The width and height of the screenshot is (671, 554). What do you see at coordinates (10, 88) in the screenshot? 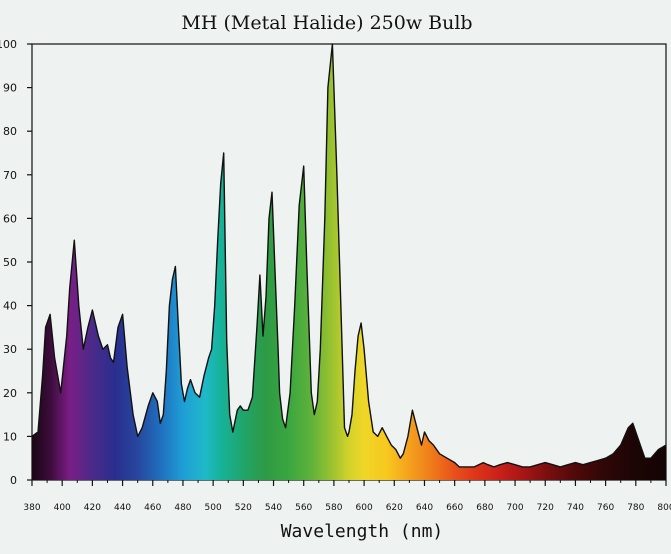
I see `y-tick-label: 90` at bounding box center [10, 88].